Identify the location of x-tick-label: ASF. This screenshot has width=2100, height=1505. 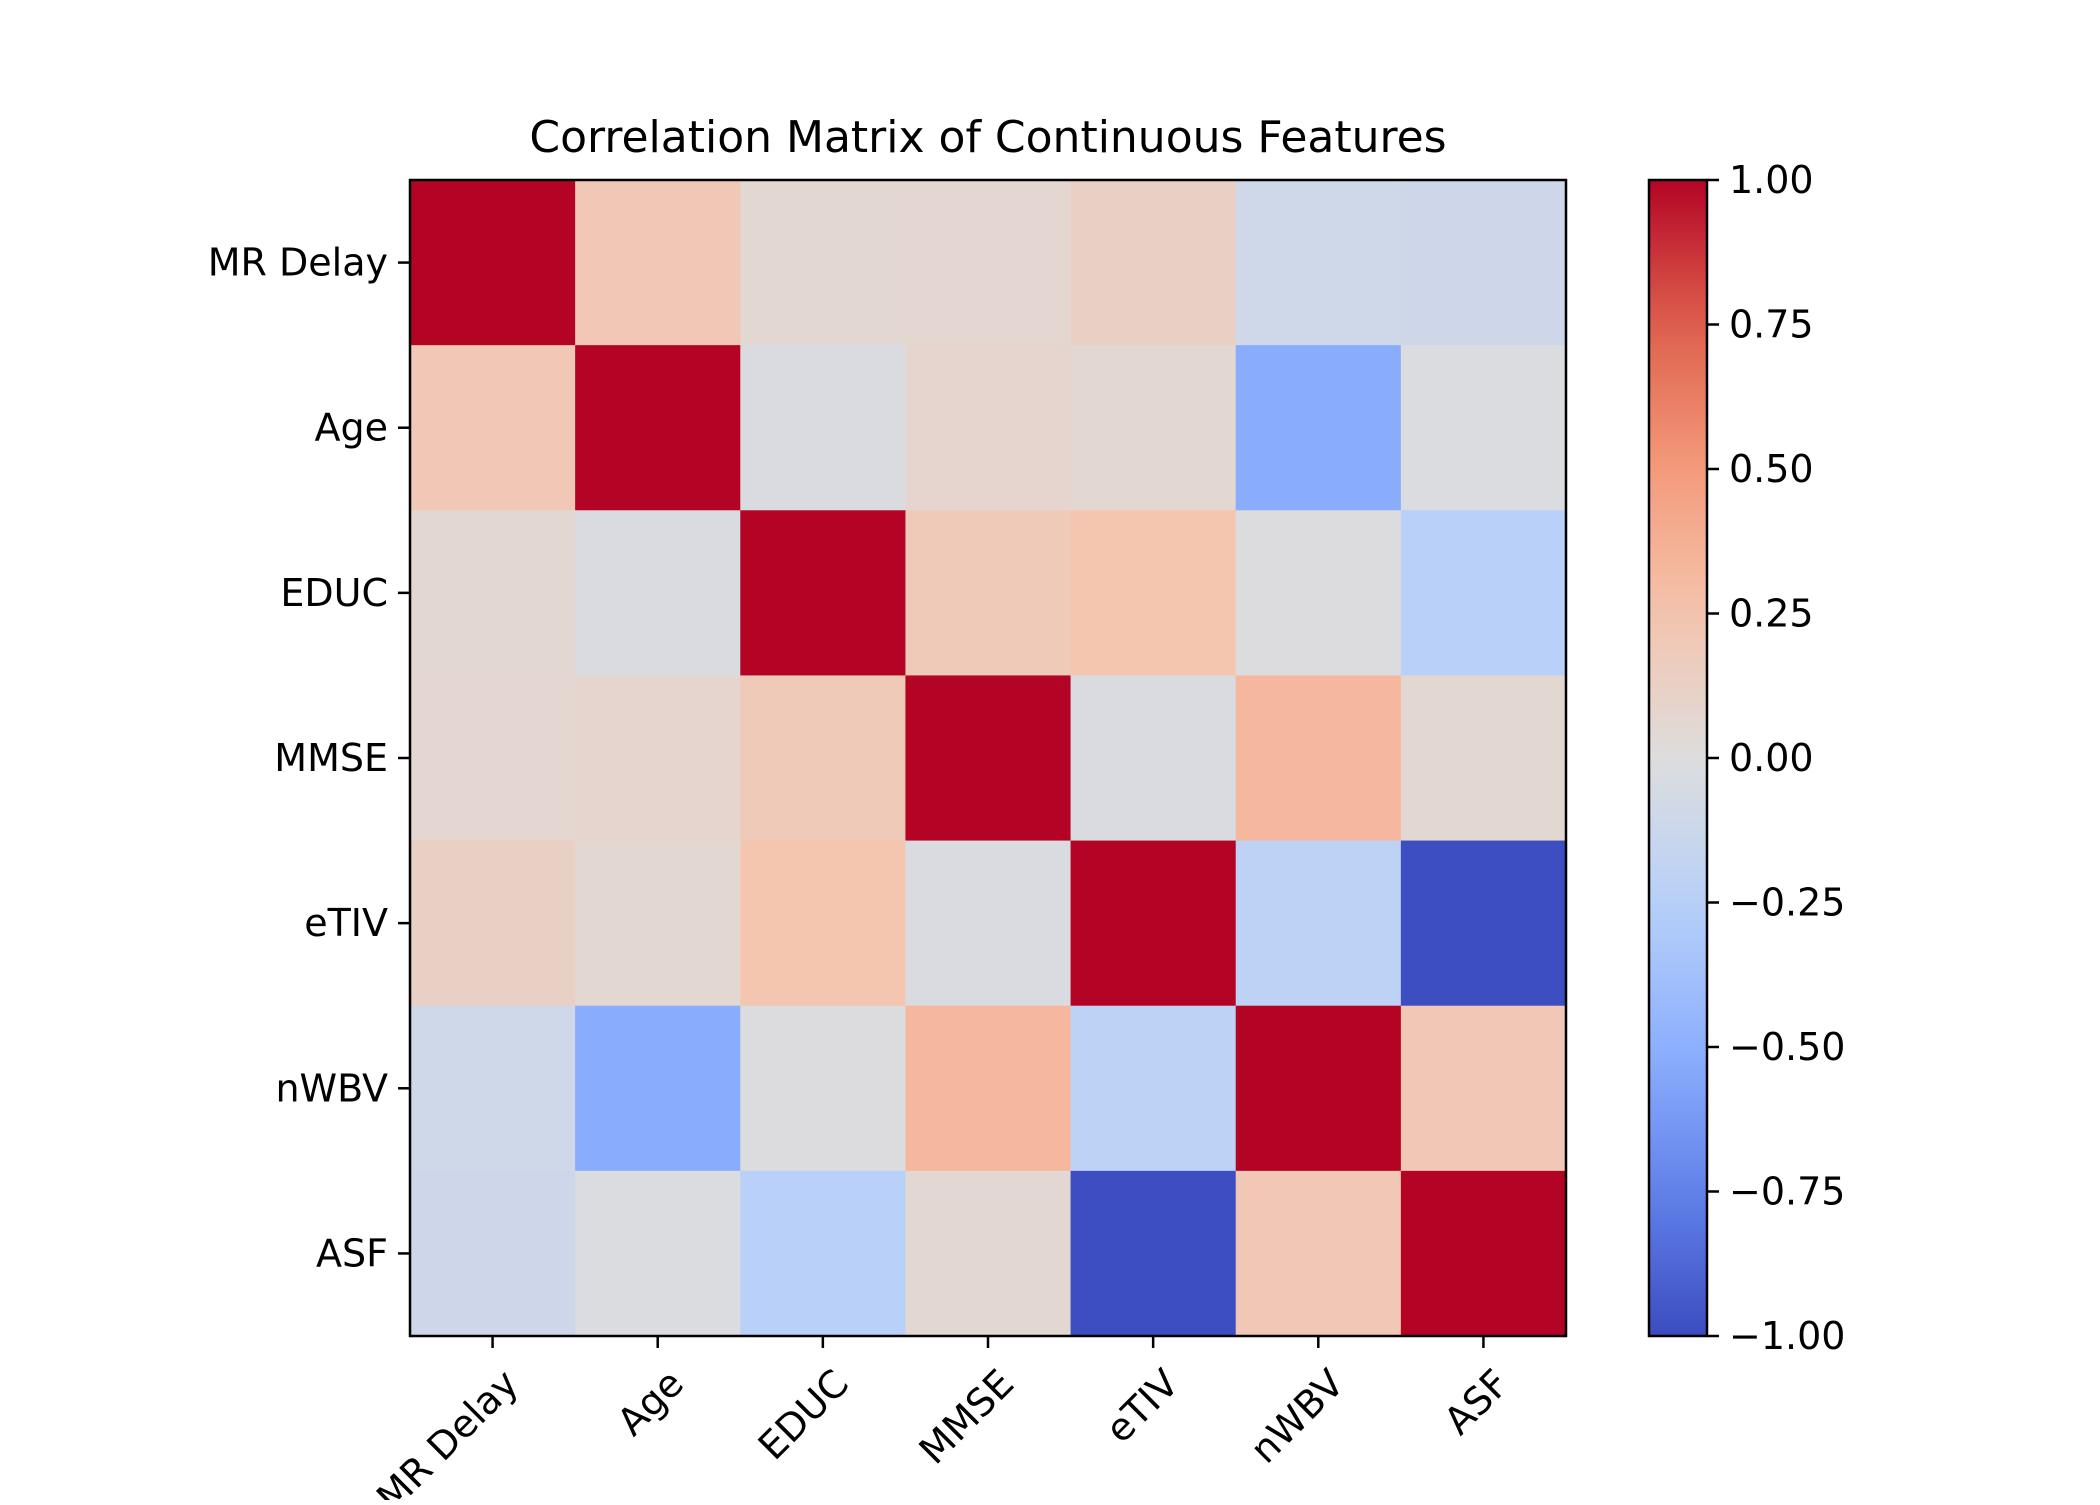
(1477, 1402).